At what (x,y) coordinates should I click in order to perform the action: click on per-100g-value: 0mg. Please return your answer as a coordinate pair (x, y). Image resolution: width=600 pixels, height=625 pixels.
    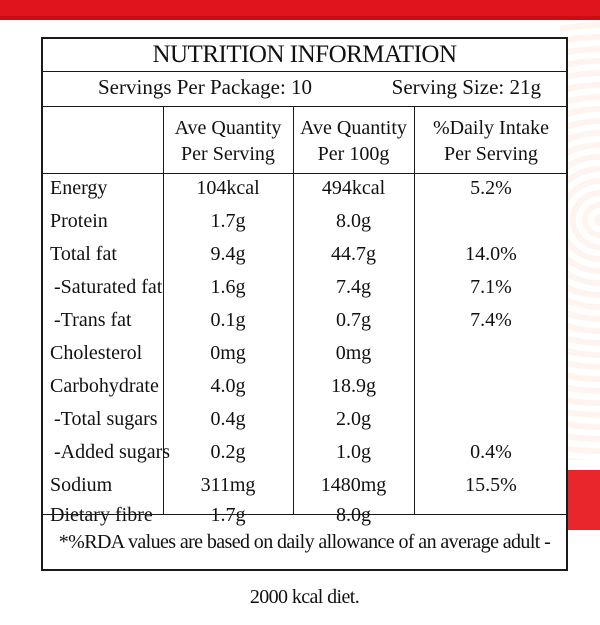
    Looking at the image, I should click on (353, 353).